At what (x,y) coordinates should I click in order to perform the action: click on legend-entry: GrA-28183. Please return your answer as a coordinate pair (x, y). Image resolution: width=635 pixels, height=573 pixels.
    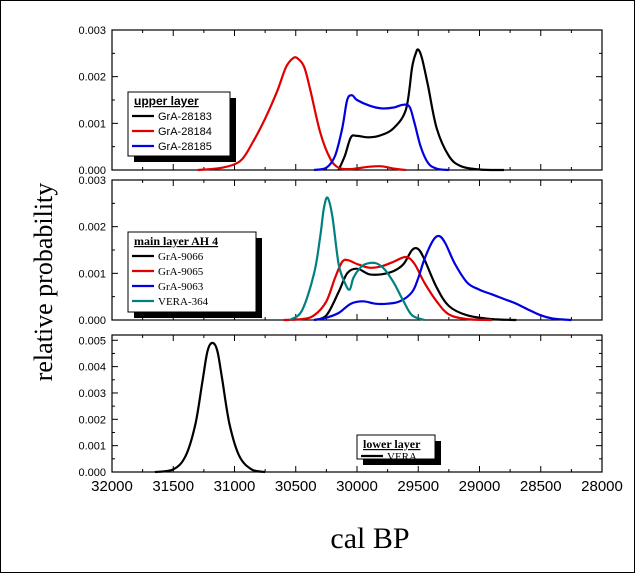
    Looking at the image, I should click on (185, 117).